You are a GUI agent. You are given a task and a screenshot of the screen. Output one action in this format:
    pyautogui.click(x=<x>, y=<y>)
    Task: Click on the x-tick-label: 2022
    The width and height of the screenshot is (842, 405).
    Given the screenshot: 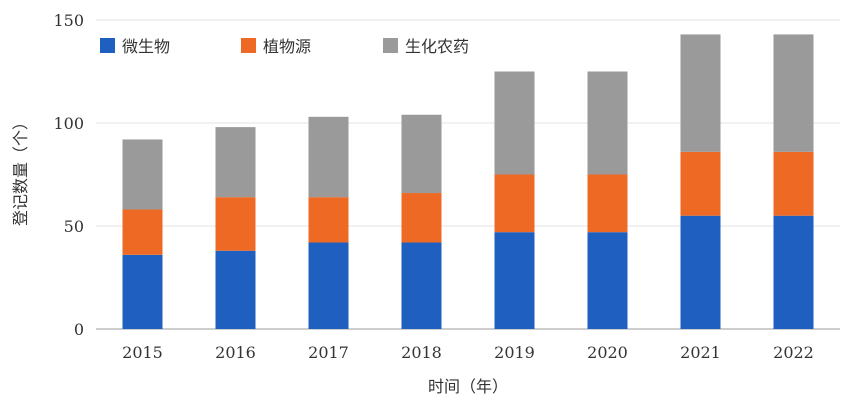 What is the action you would take?
    pyautogui.click(x=793, y=352)
    